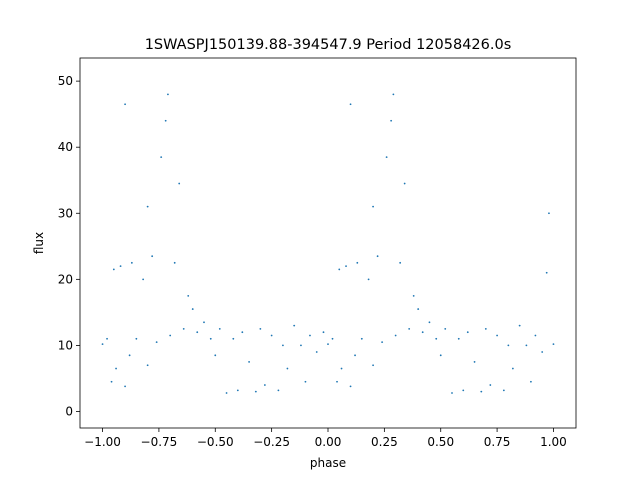  What do you see at coordinates (328, 442) in the screenshot?
I see `x-tick-label: 0.00` at bounding box center [328, 442].